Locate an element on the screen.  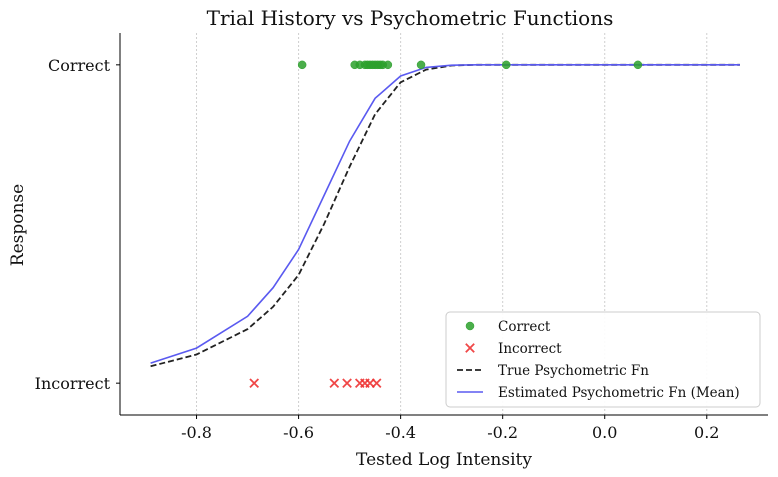
chart-title: Trial History vs Psychometric Functions is located at coordinates (410, 18).